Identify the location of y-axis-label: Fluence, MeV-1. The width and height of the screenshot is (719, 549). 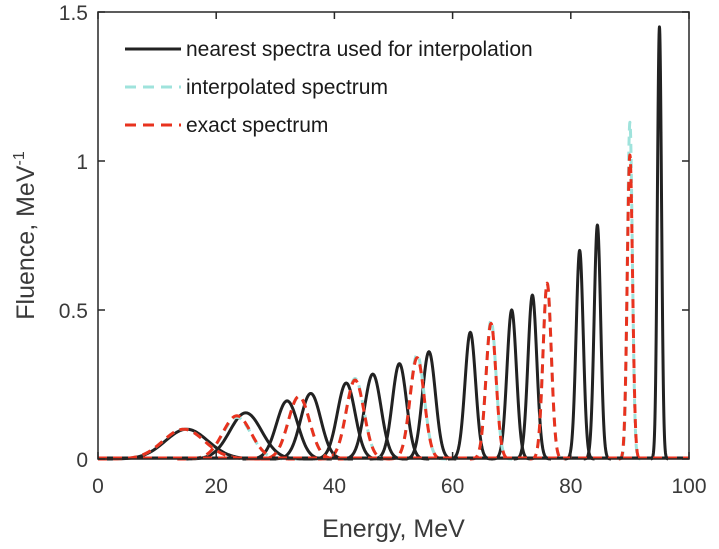
(25, 235).